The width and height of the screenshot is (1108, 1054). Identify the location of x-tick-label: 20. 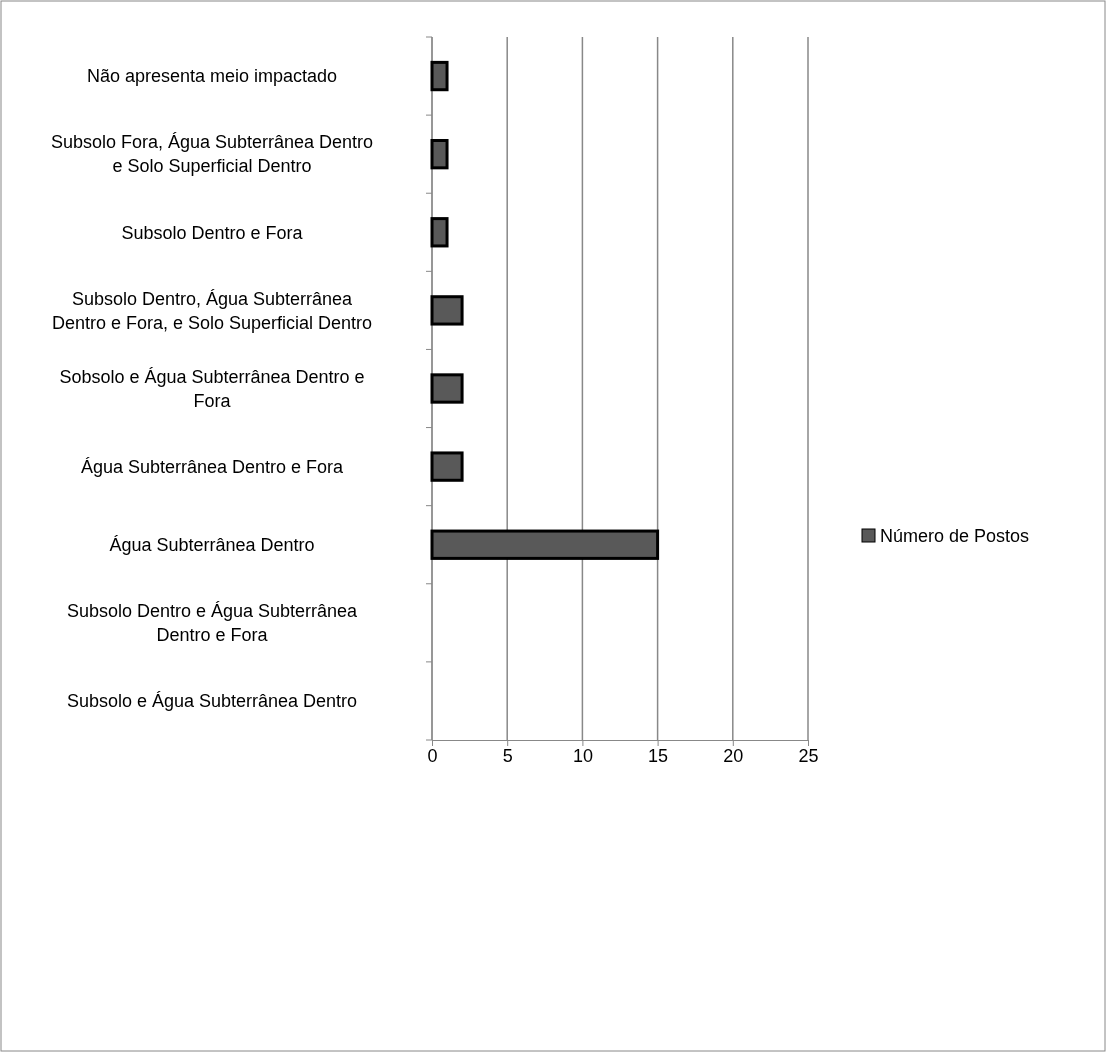
(733, 755).